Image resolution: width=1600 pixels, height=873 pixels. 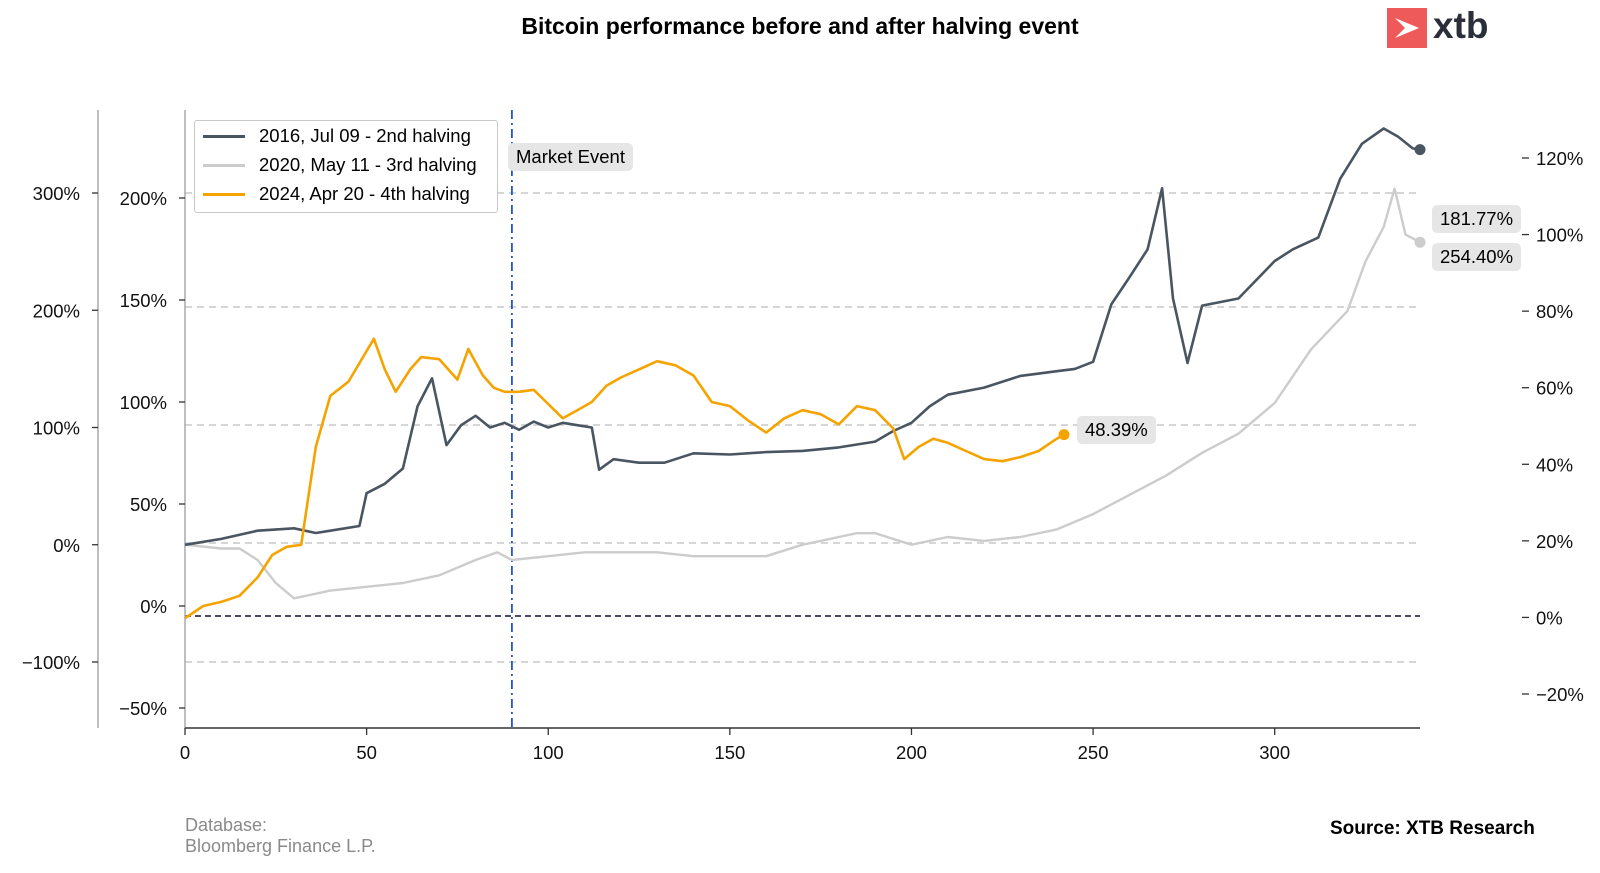 I want to click on outer-left-tick-label: 200%, so click(x=56, y=310).